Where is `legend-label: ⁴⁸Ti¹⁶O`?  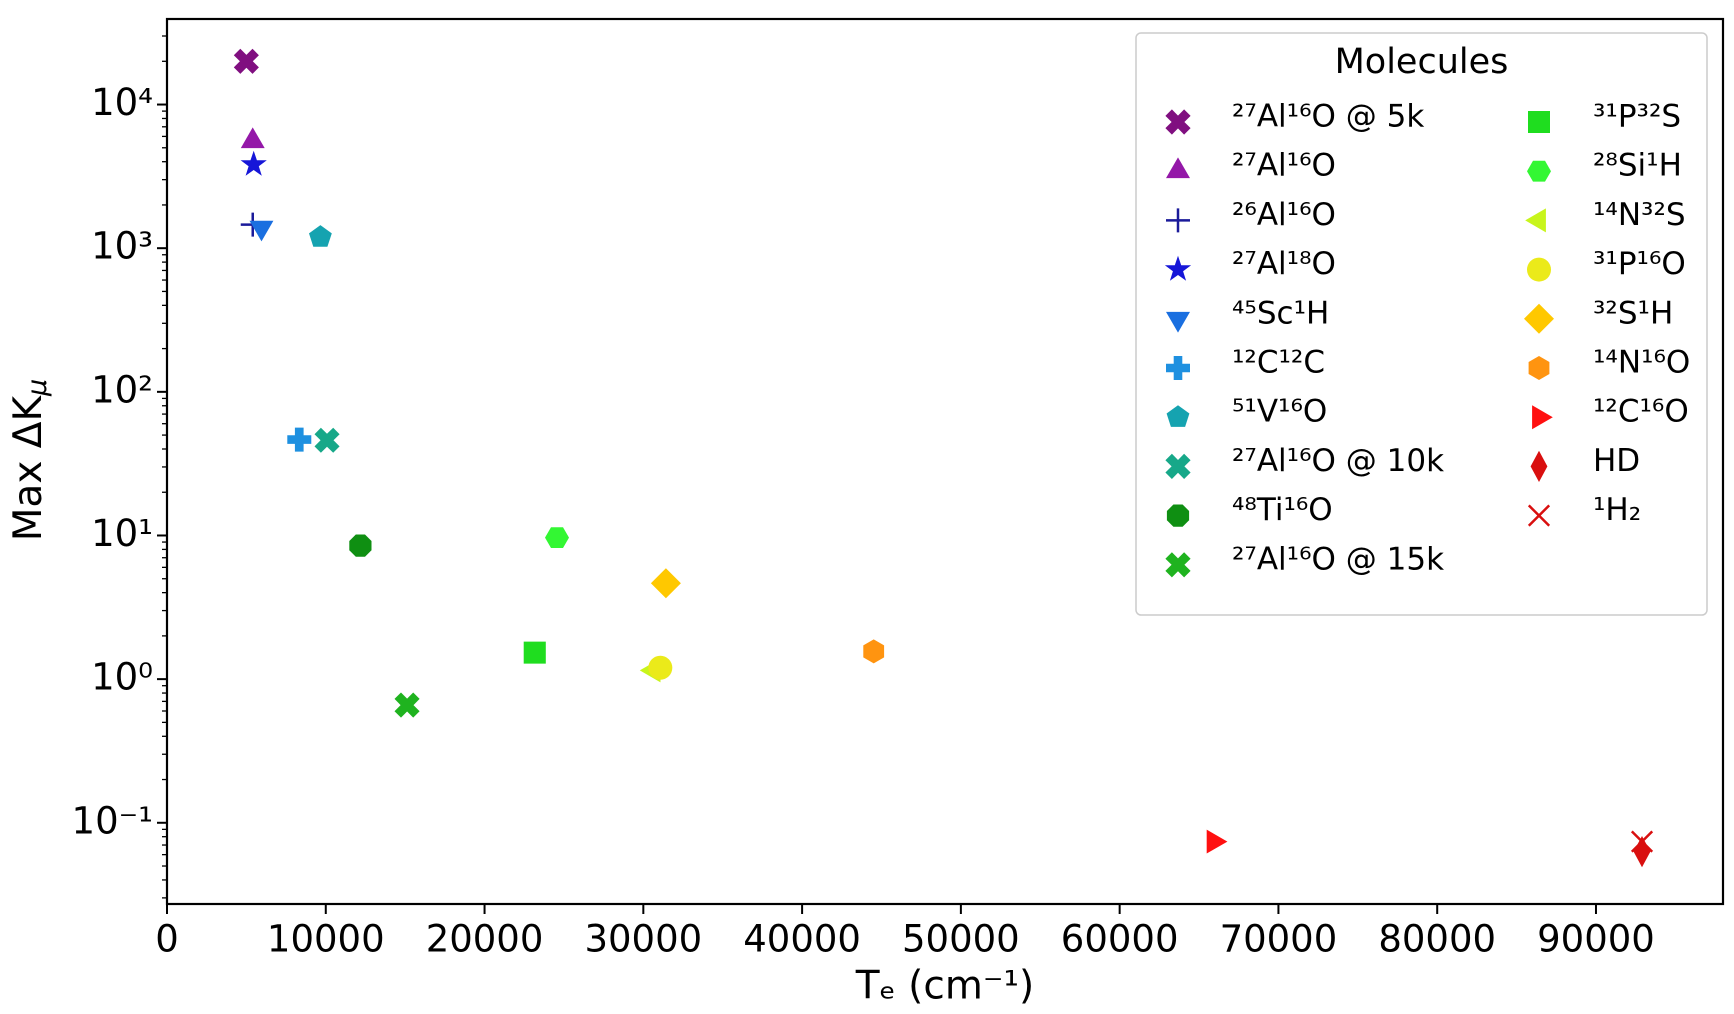 legend-label: ⁴⁸Ti¹⁶O is located at coordinates (1282, 510).